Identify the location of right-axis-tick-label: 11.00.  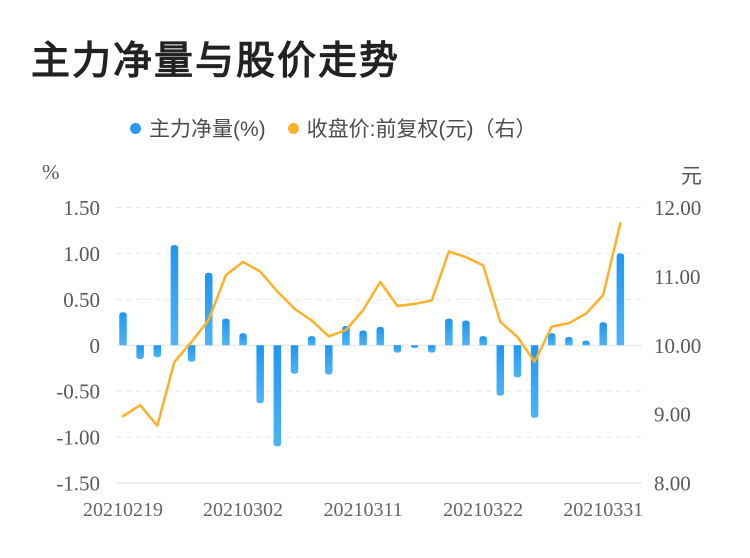
(677, 277).